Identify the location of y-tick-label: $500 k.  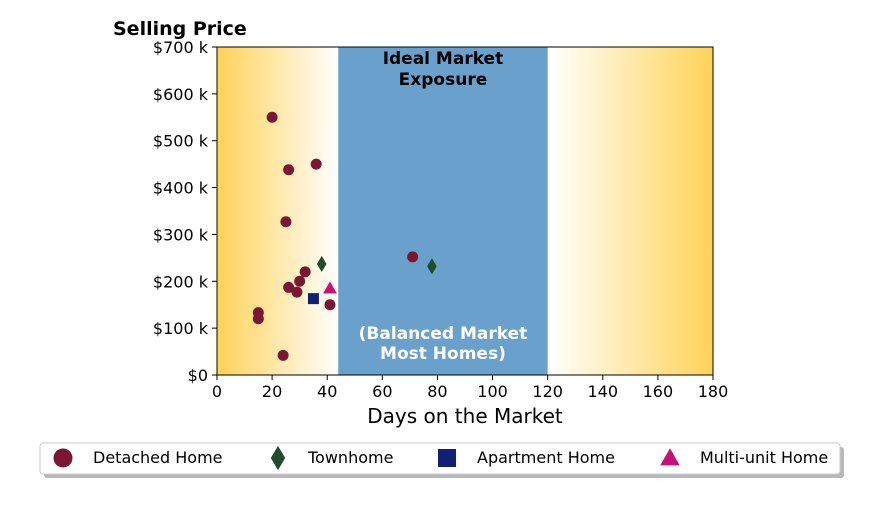
(181, 141).